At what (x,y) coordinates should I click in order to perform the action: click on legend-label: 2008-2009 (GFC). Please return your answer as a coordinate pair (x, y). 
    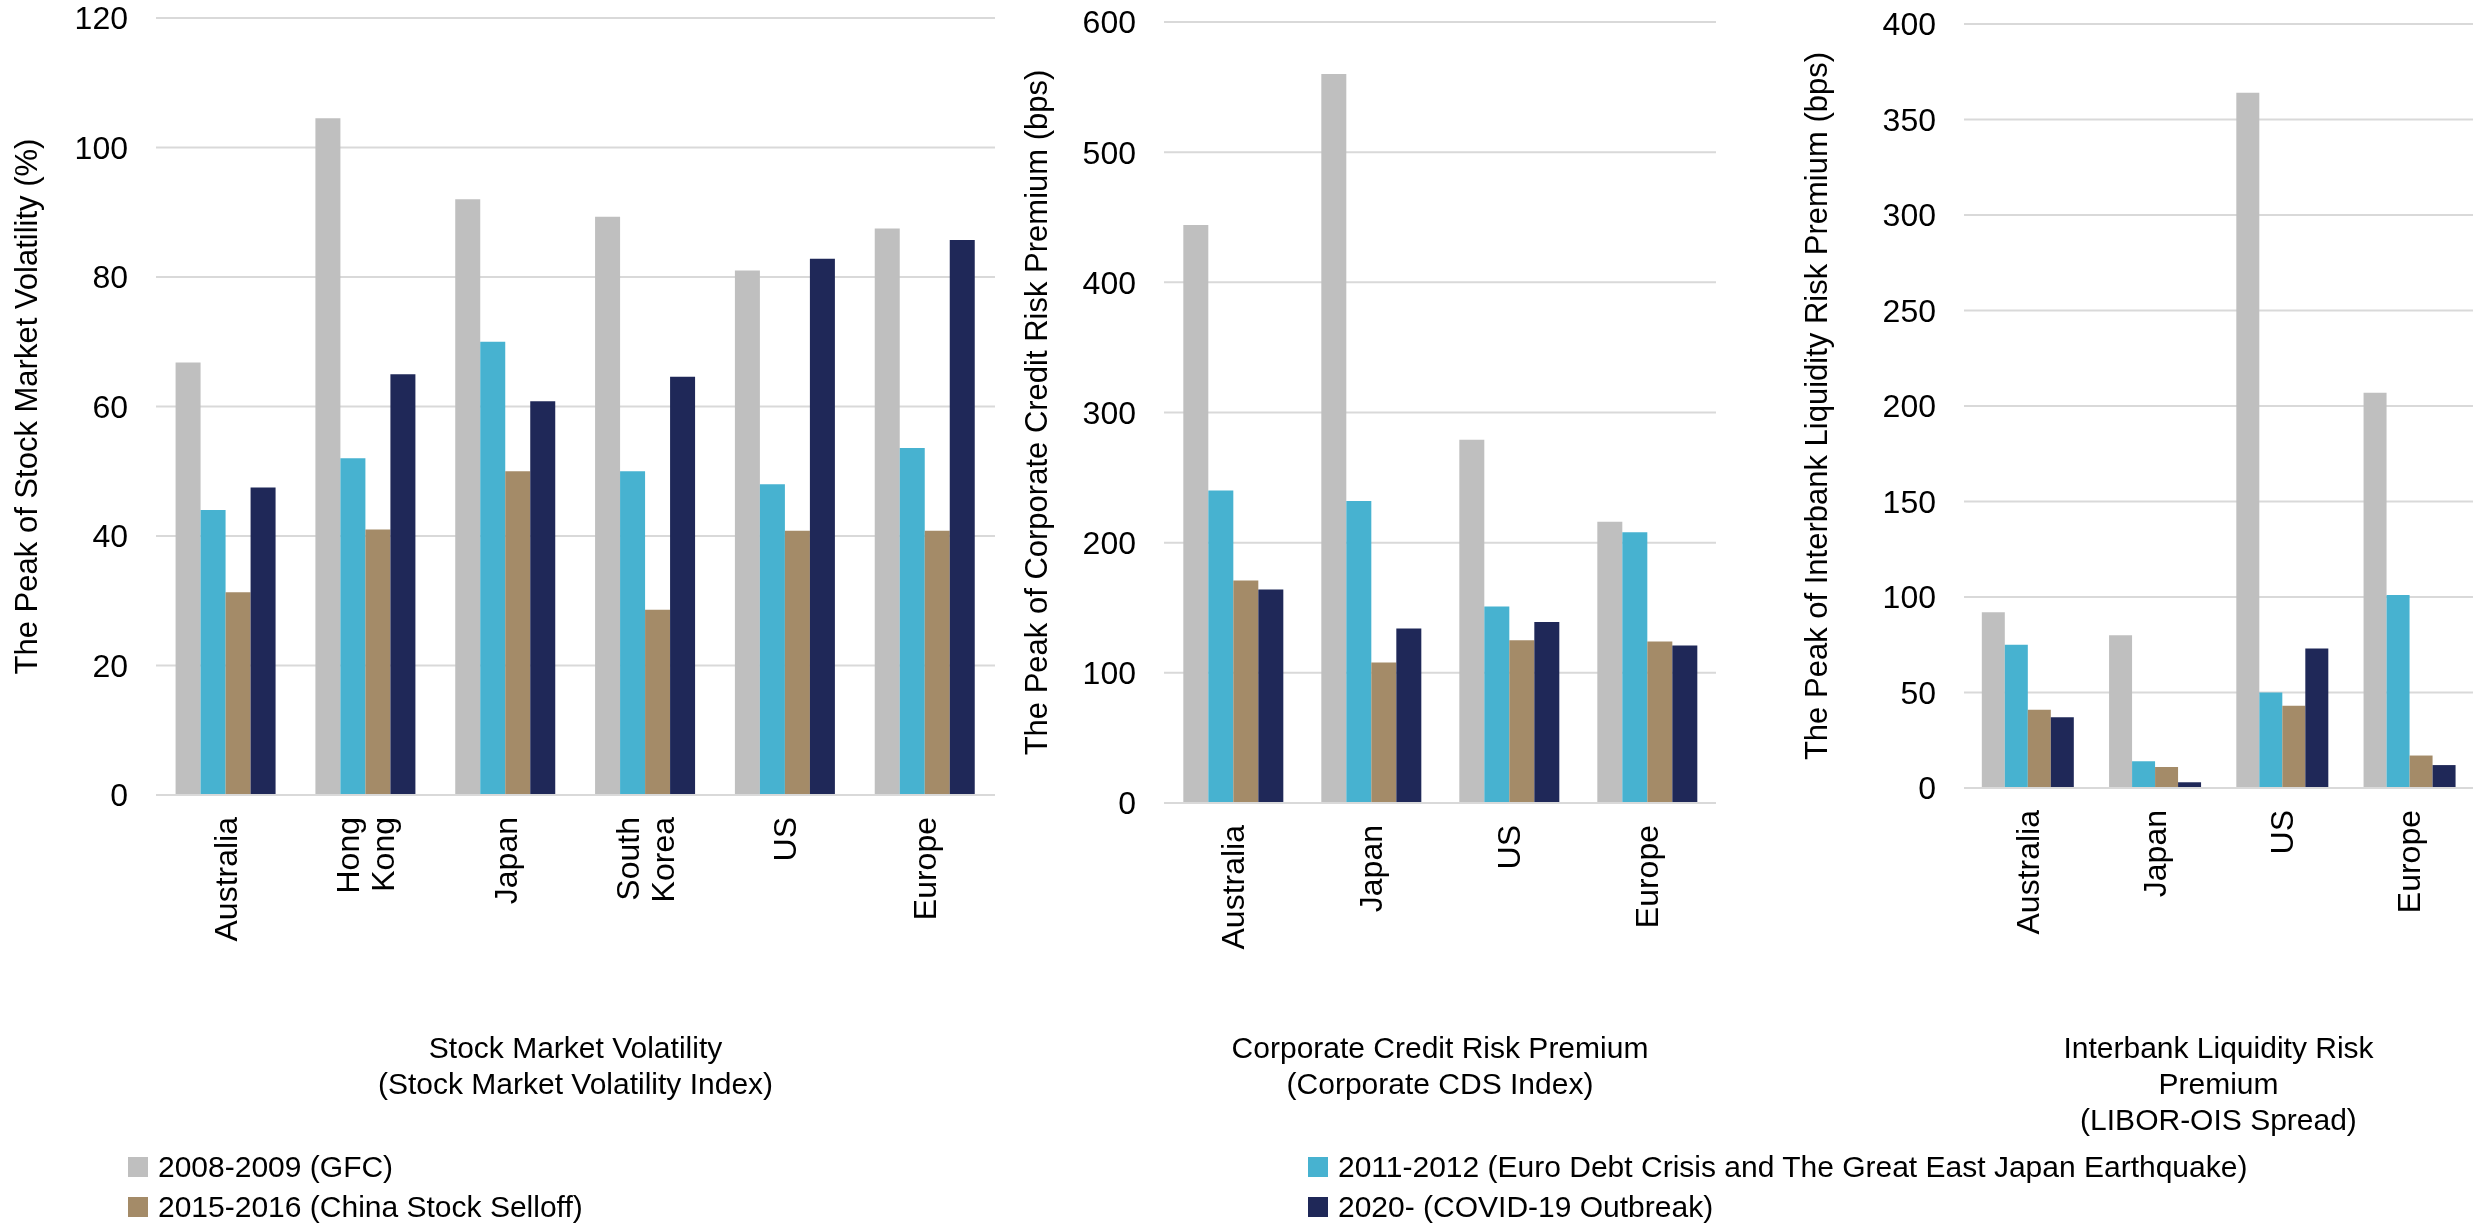
    Looking at the image, I should click on (276, 1167).